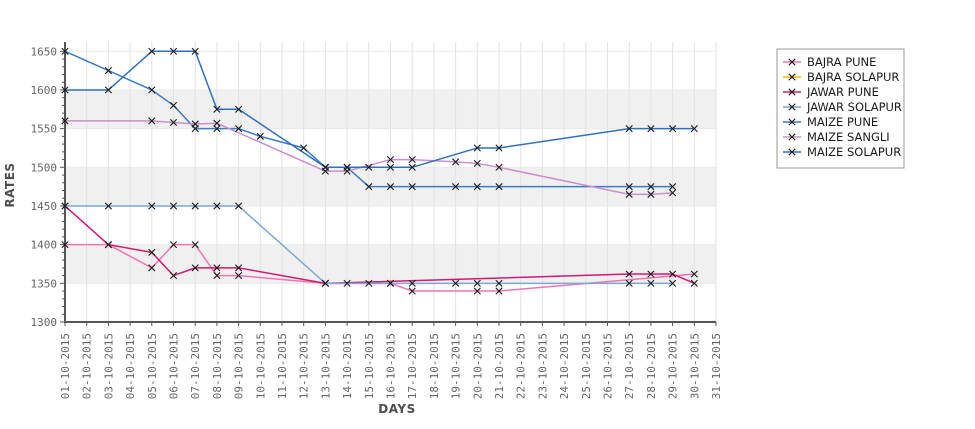  Describe the element at coordinates (830, 122) in the screenshot. I see `legend-item-maize-pune: MAIZE PUNE` at that location.